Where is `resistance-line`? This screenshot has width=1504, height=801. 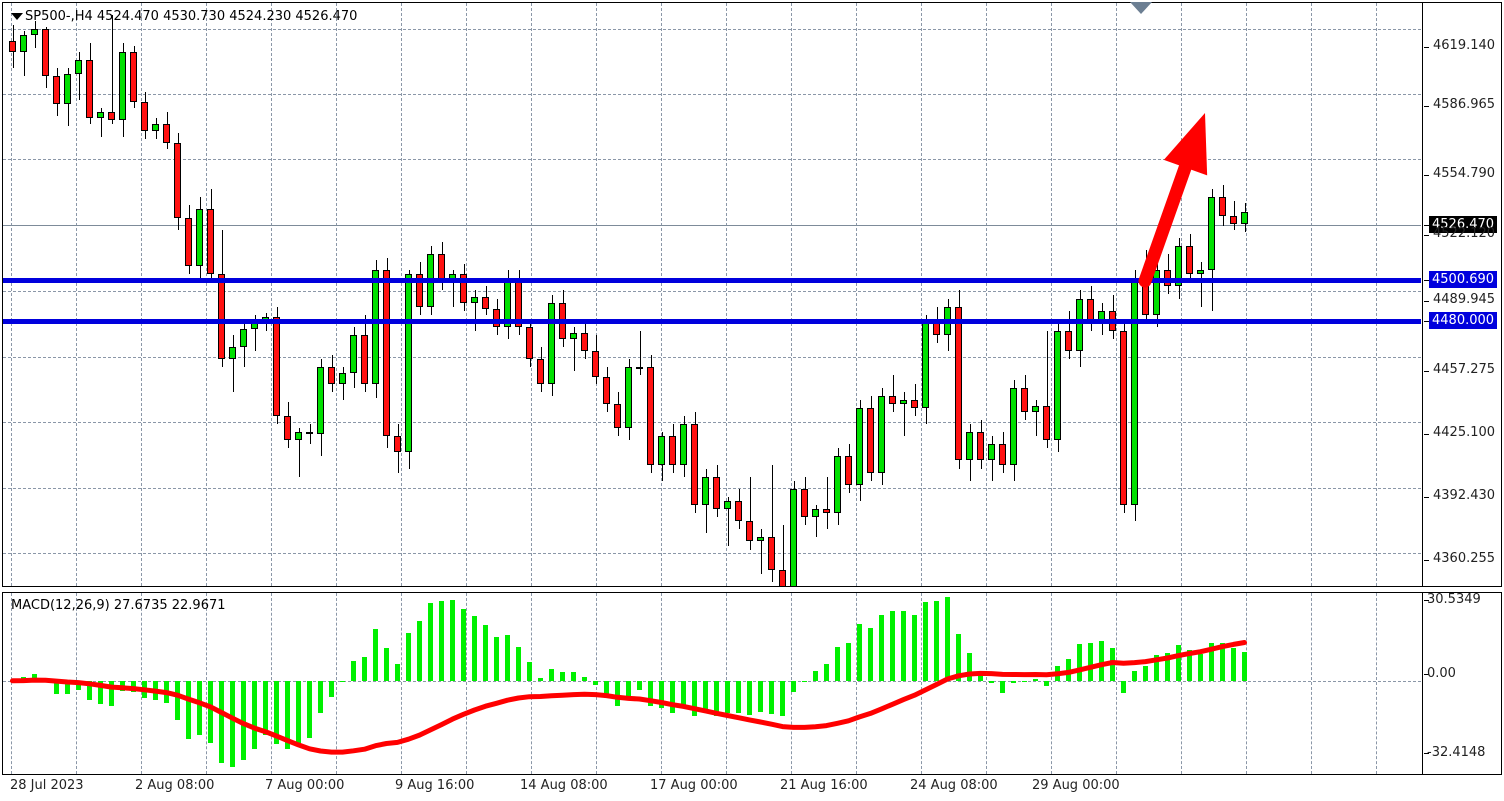
resistance-line is located at coordinates (712, 280).